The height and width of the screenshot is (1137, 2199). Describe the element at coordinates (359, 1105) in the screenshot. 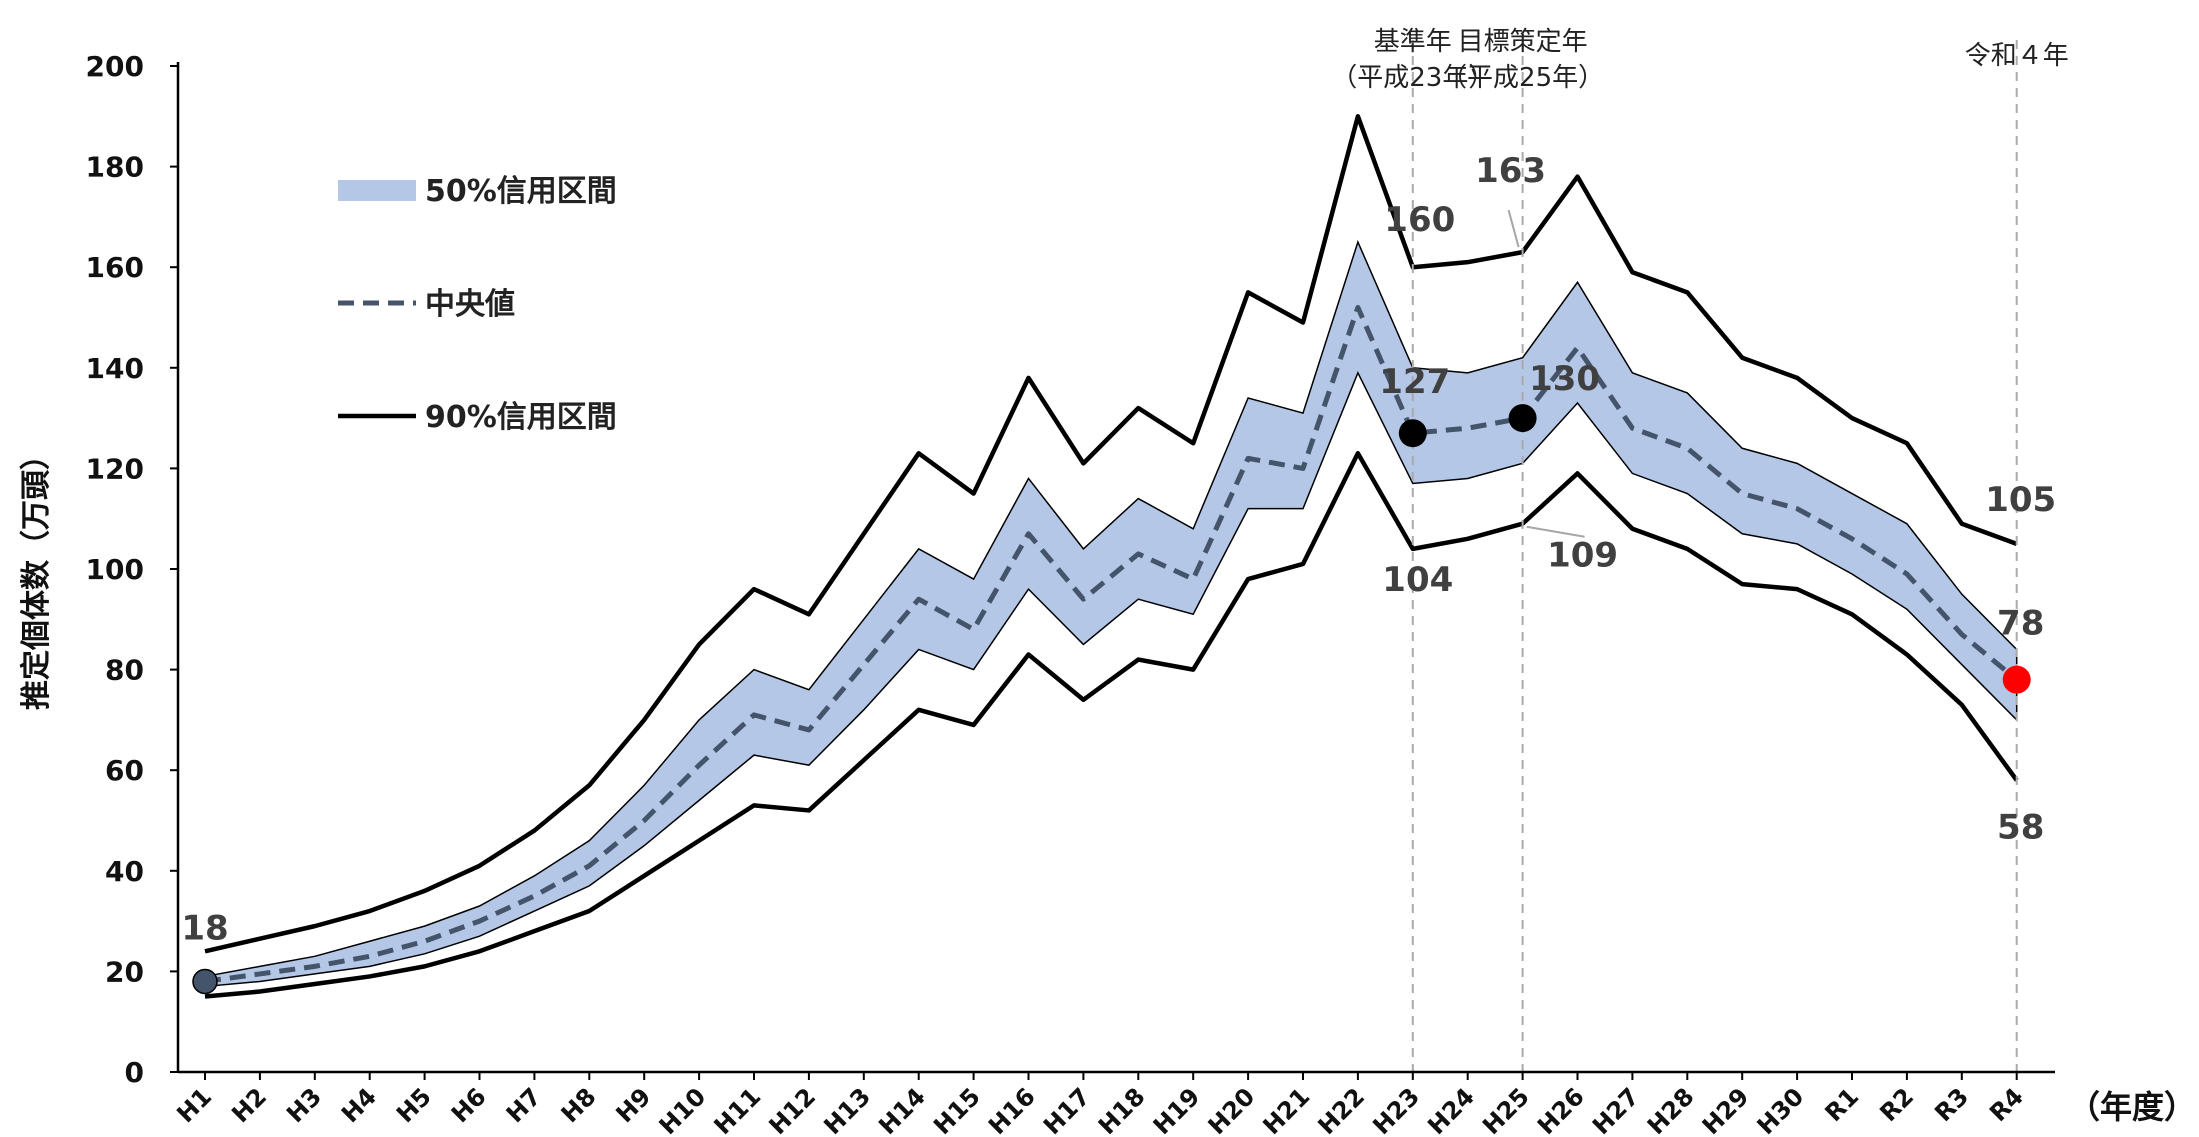

I see `x-tick-label-H4: H4` at that location.